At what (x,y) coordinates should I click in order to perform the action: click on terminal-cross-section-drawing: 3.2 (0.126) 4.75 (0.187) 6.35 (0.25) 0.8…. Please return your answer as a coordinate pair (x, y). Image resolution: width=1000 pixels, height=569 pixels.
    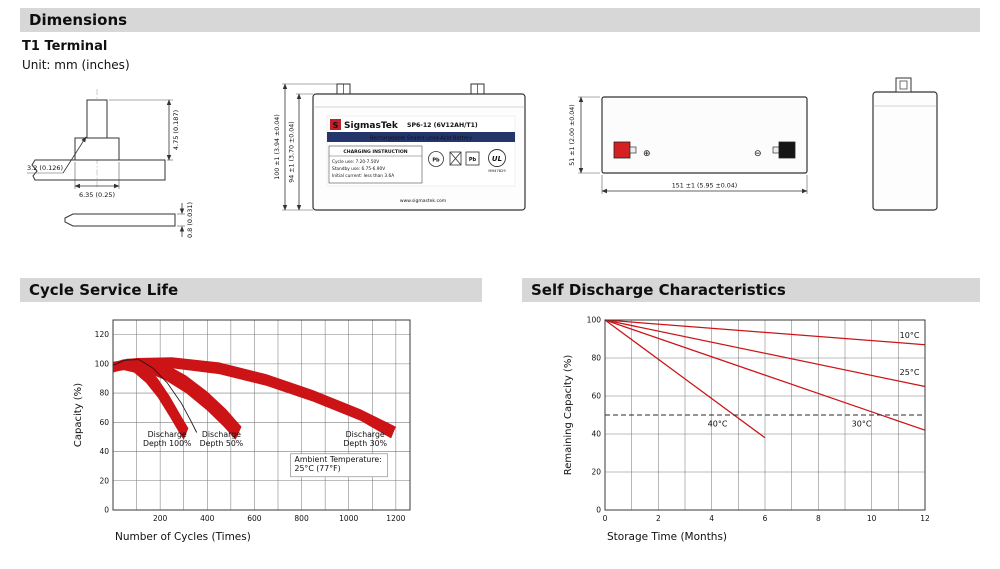
    Looking at the image, I should click on (110, 163).